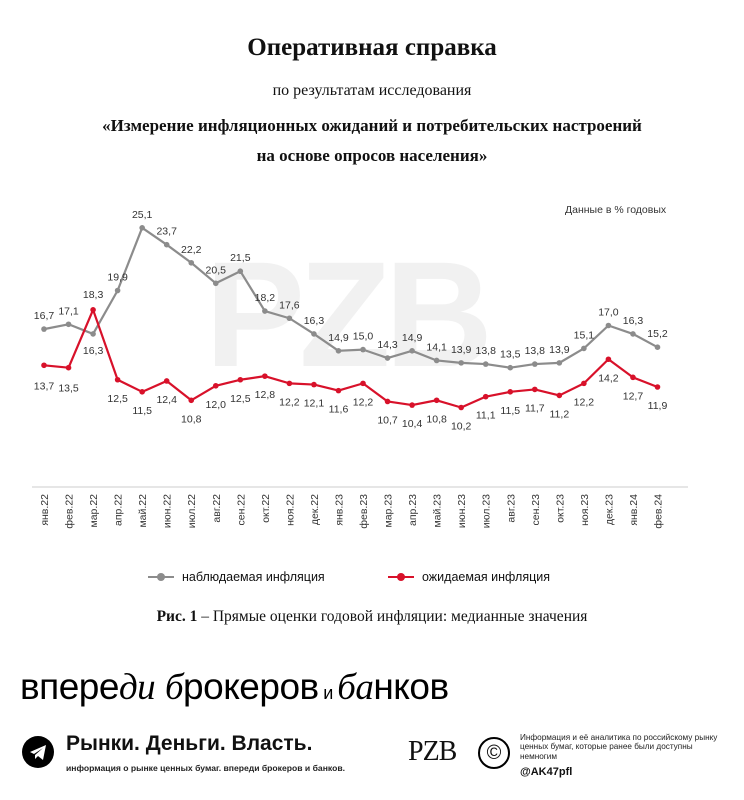  What do you see at coordinates (609, 509) in the screenshot?
I see `x-tick-label: дек.23` at bounding box center [609, 509].